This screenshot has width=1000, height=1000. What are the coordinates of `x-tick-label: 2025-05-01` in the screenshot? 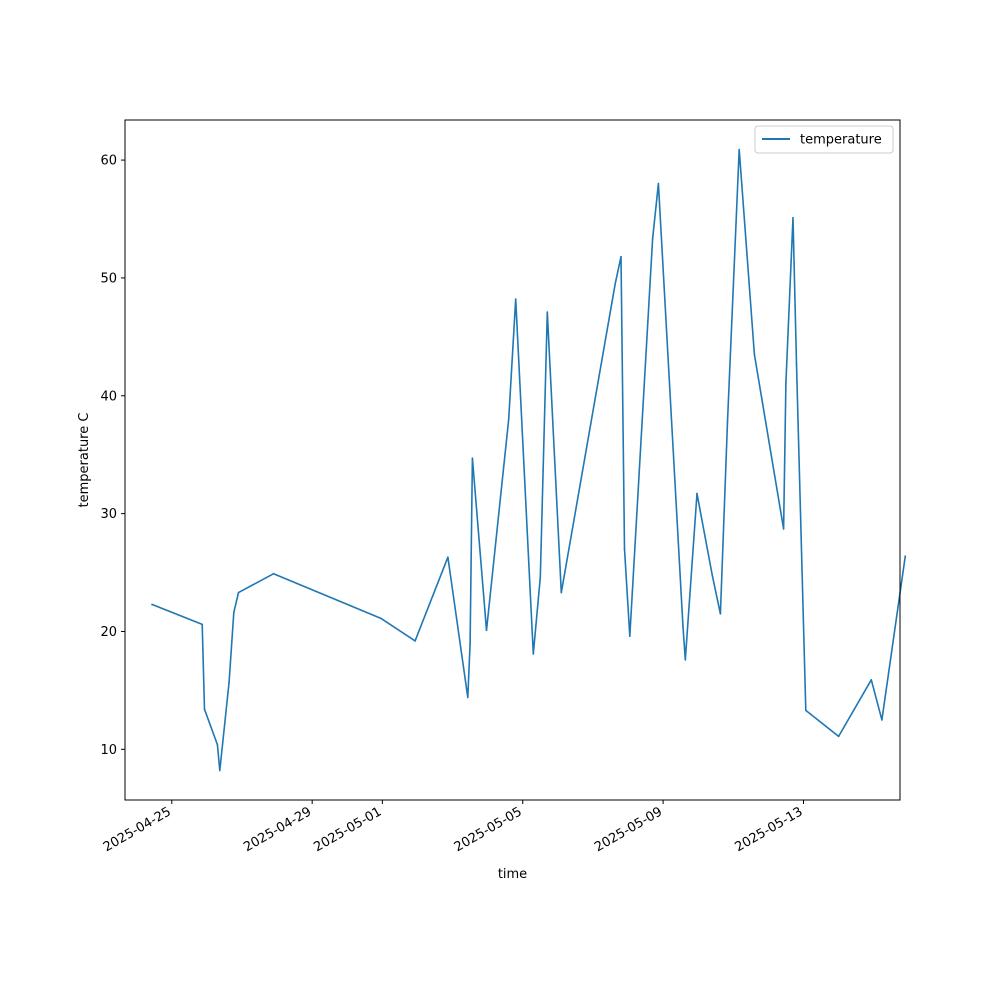 It's located at (347, 829).